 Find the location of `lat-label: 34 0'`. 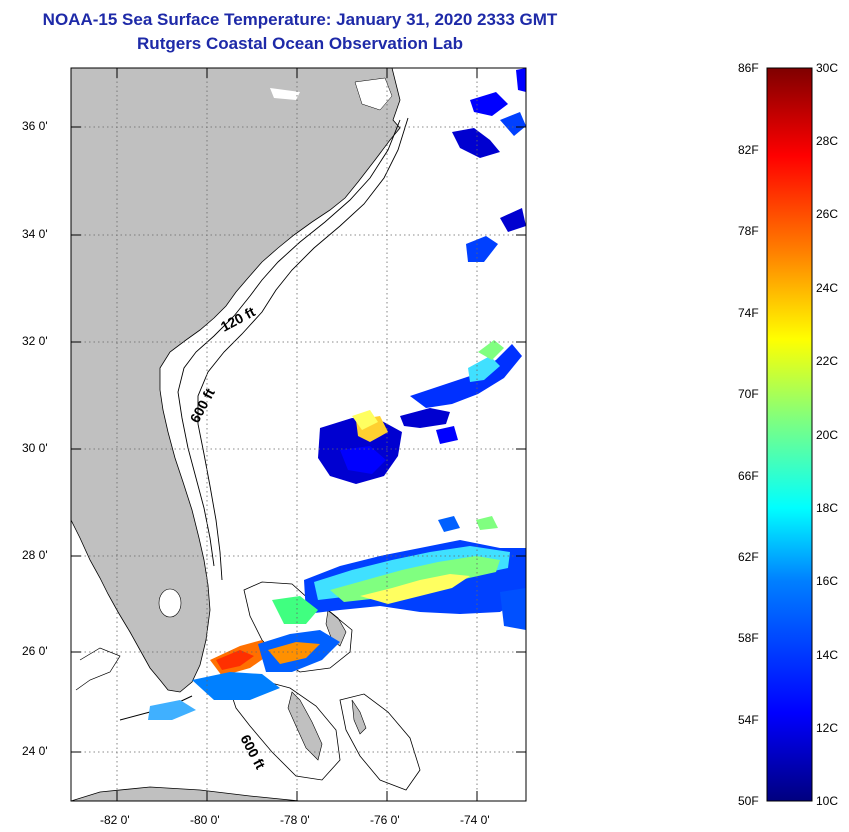

lat-label: 34 0' is located at coordinates (35, 234).